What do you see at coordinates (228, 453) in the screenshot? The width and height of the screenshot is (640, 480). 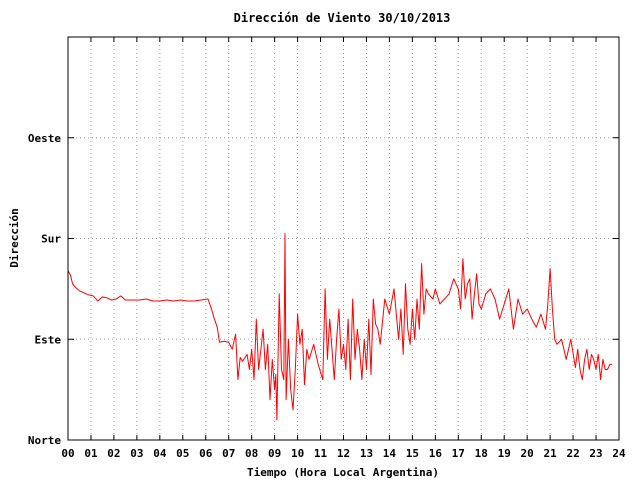 I see `x-tick-label: 07` at bounding box center [228, 453].